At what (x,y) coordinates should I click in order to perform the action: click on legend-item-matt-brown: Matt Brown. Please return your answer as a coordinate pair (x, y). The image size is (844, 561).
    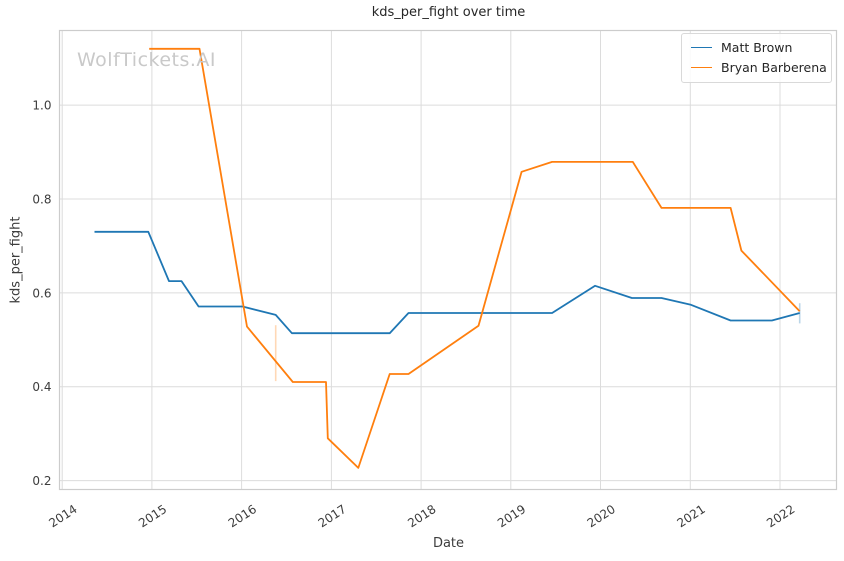
    Looking at the image, I should click on (756, 48).